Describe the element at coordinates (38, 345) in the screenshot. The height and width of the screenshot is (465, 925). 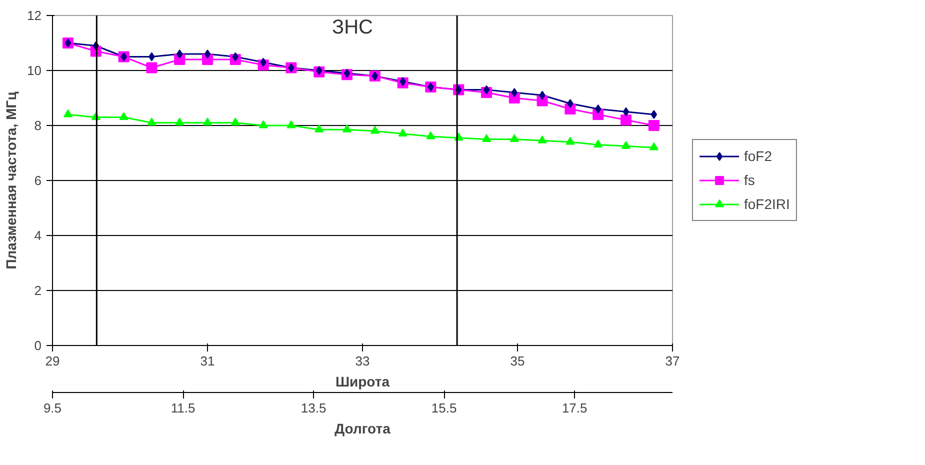
I see `y-tick-label: 0` at that location.